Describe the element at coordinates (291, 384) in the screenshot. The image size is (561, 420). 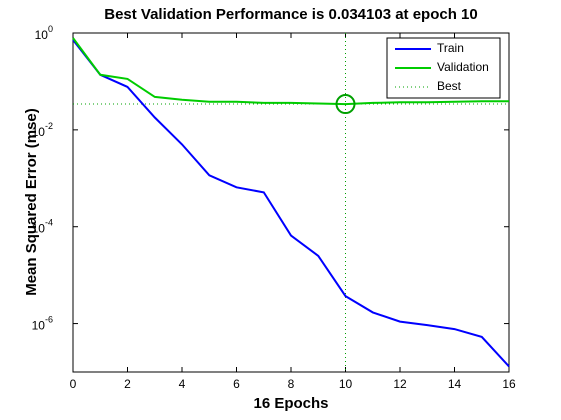
I see `x-tick-label: 8` at that location.